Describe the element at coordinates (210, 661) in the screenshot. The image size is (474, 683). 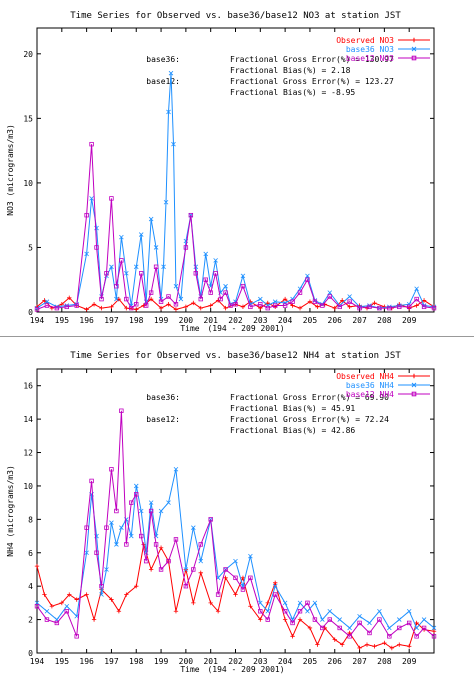
I see `x-tick-label: 201` at that location.